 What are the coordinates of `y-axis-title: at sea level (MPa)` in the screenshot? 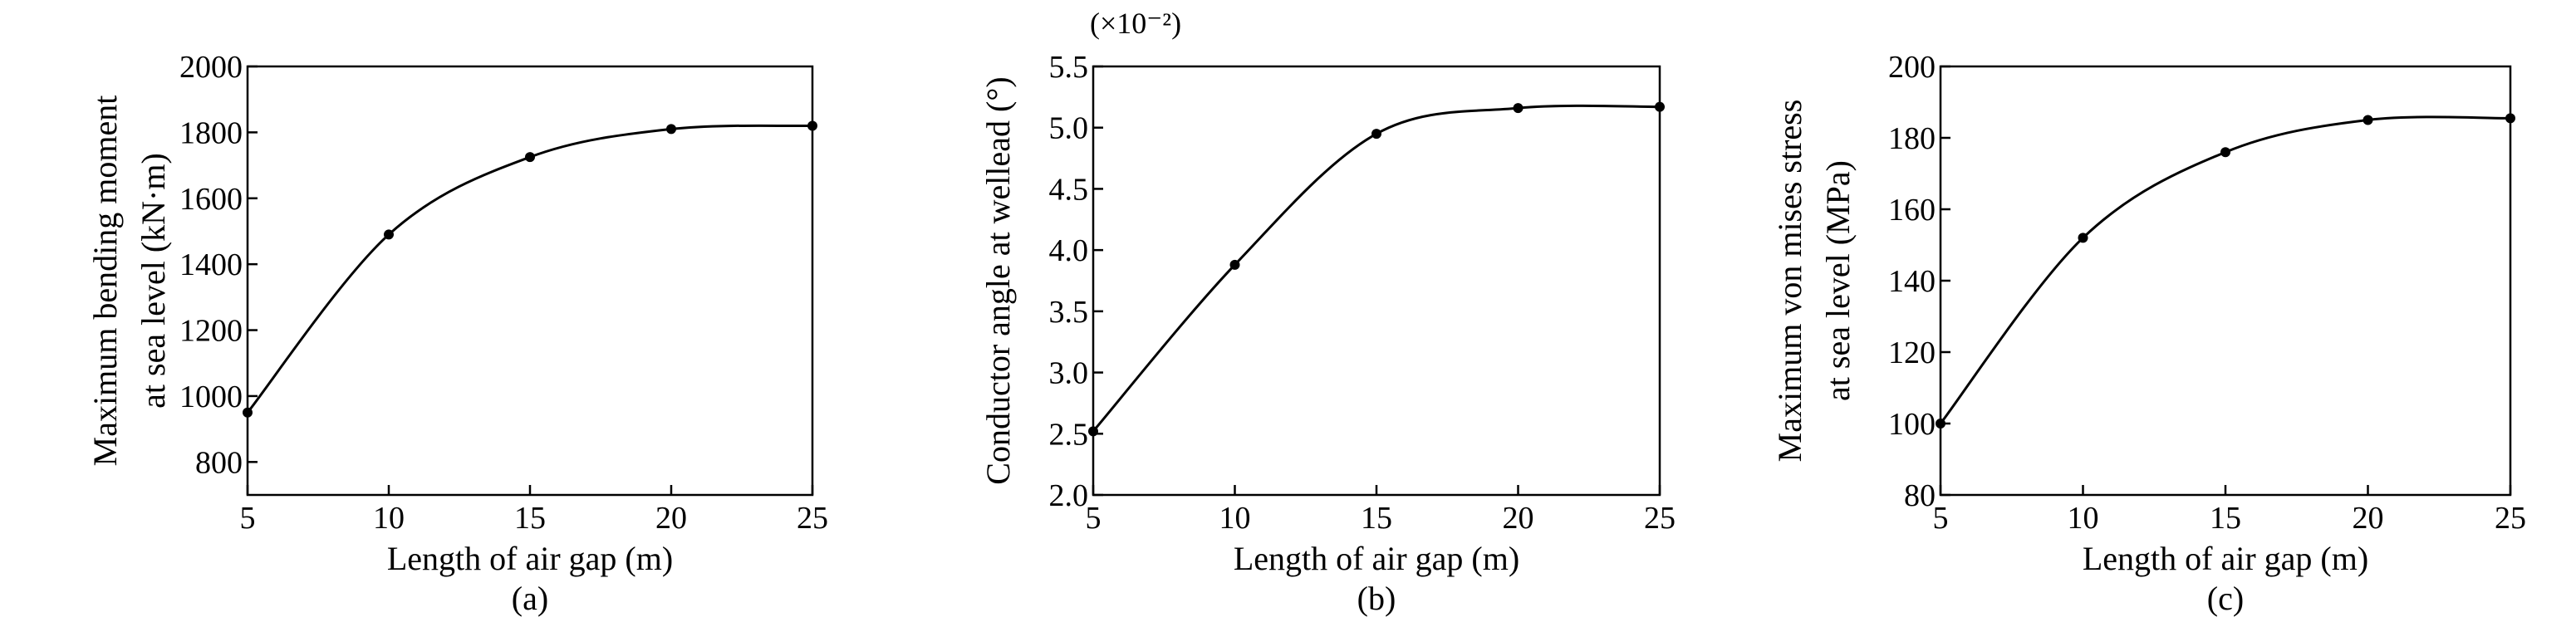 It's located at (1838, 280).